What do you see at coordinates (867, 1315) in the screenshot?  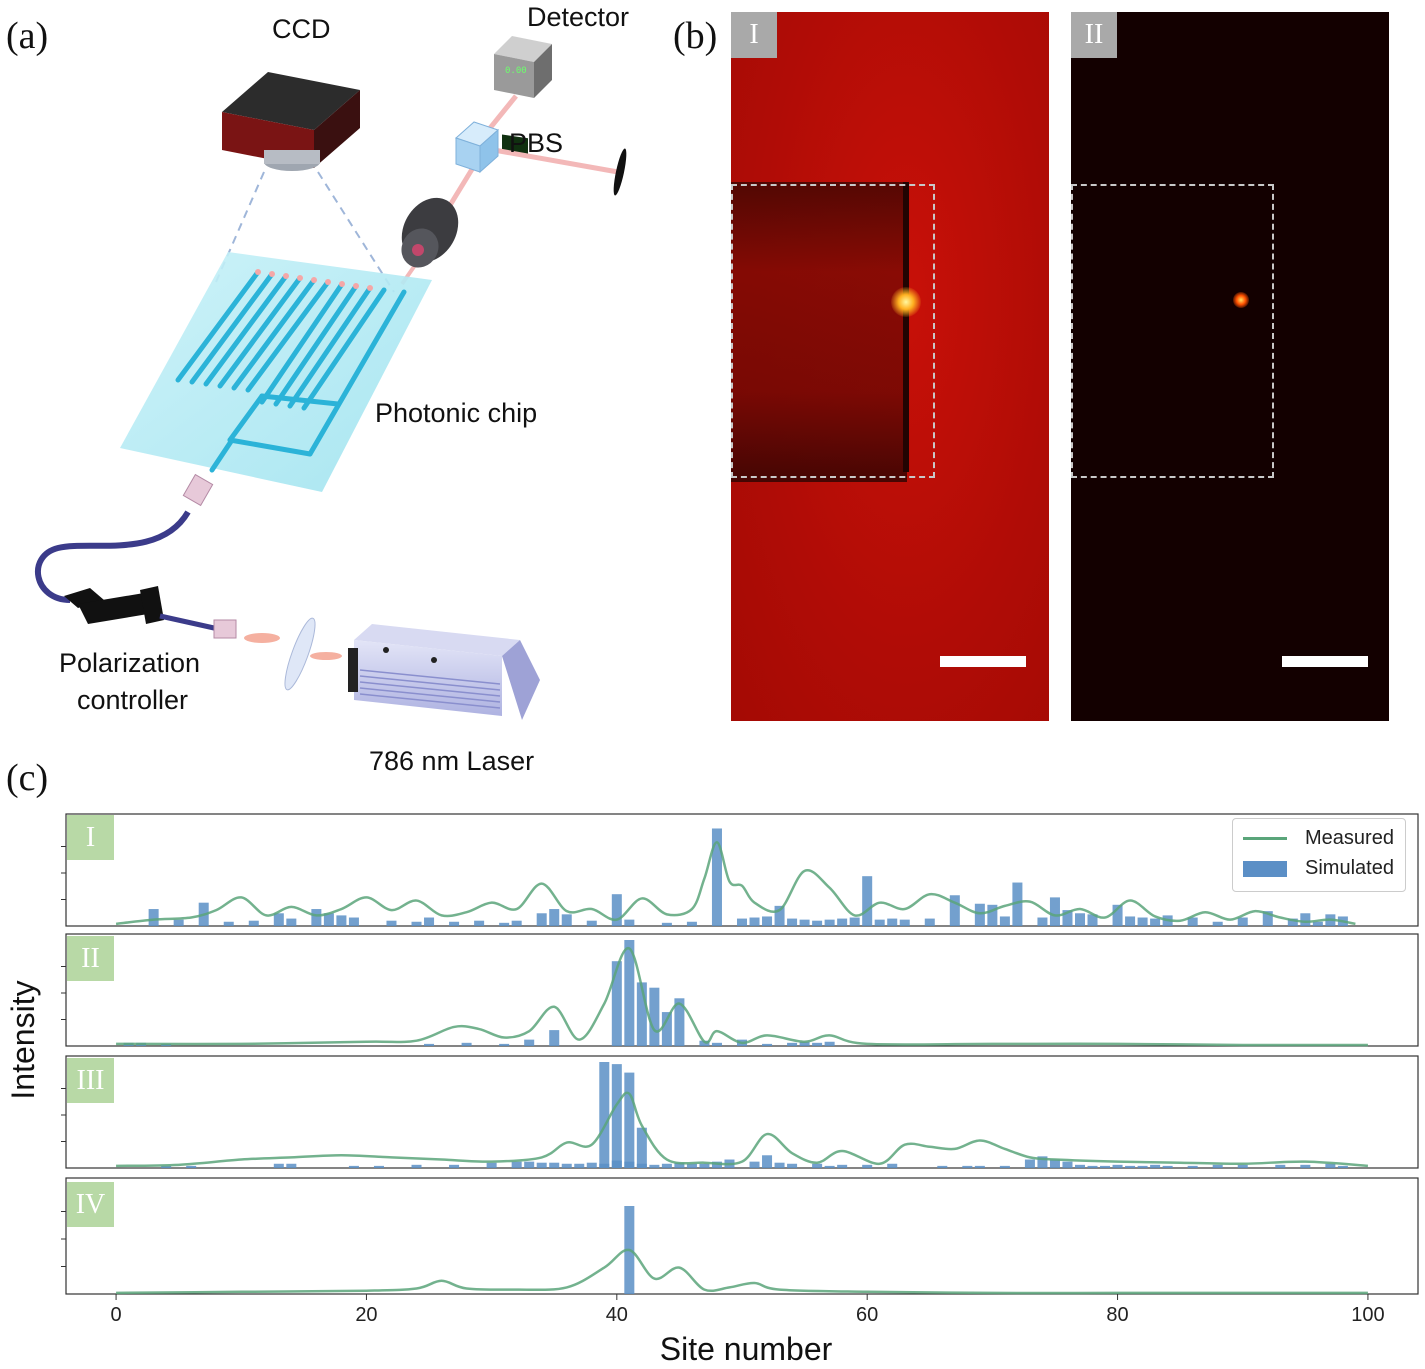 I see `x-tick-label-60: 60` at bounding box center [867, 1315].